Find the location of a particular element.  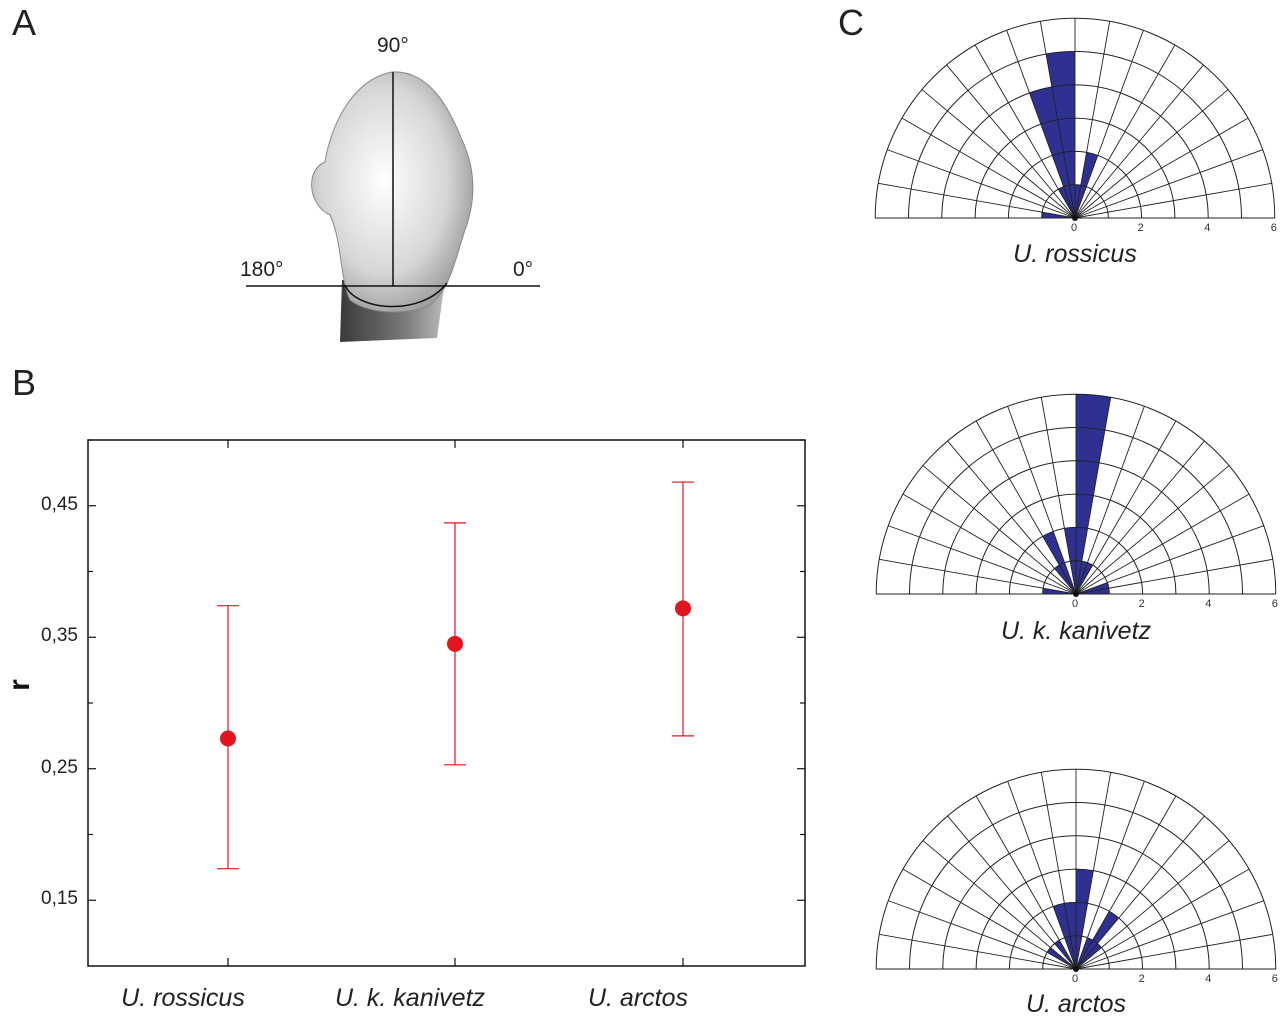

panel-a-letter: A is located at coordinates (24, 22).